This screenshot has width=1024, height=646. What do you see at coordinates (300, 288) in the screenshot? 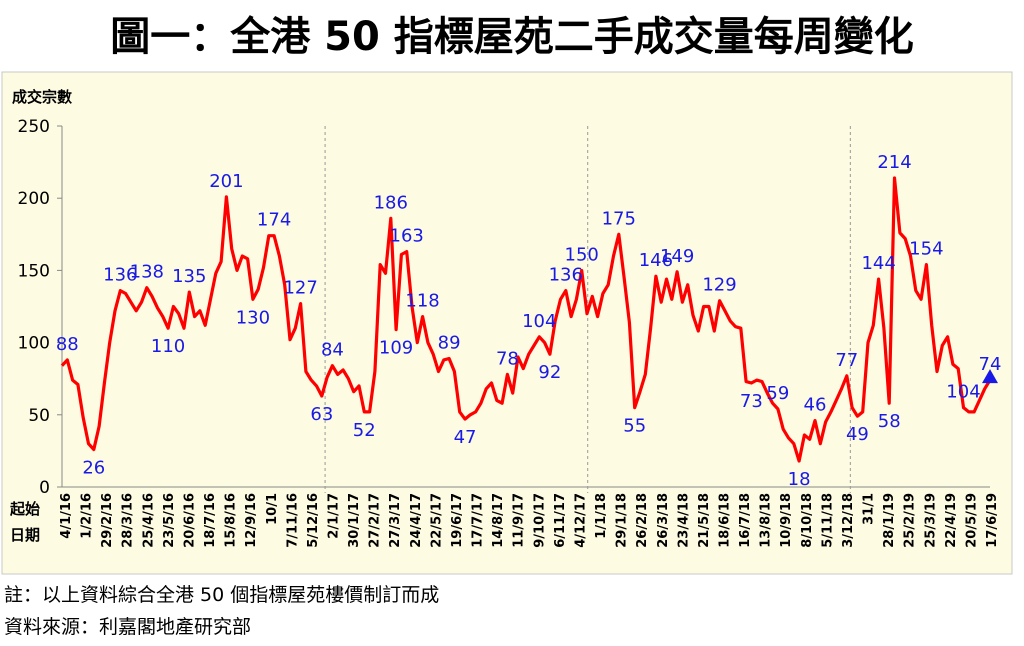
I see `data-label: 127` at bounding box center [300, 288].